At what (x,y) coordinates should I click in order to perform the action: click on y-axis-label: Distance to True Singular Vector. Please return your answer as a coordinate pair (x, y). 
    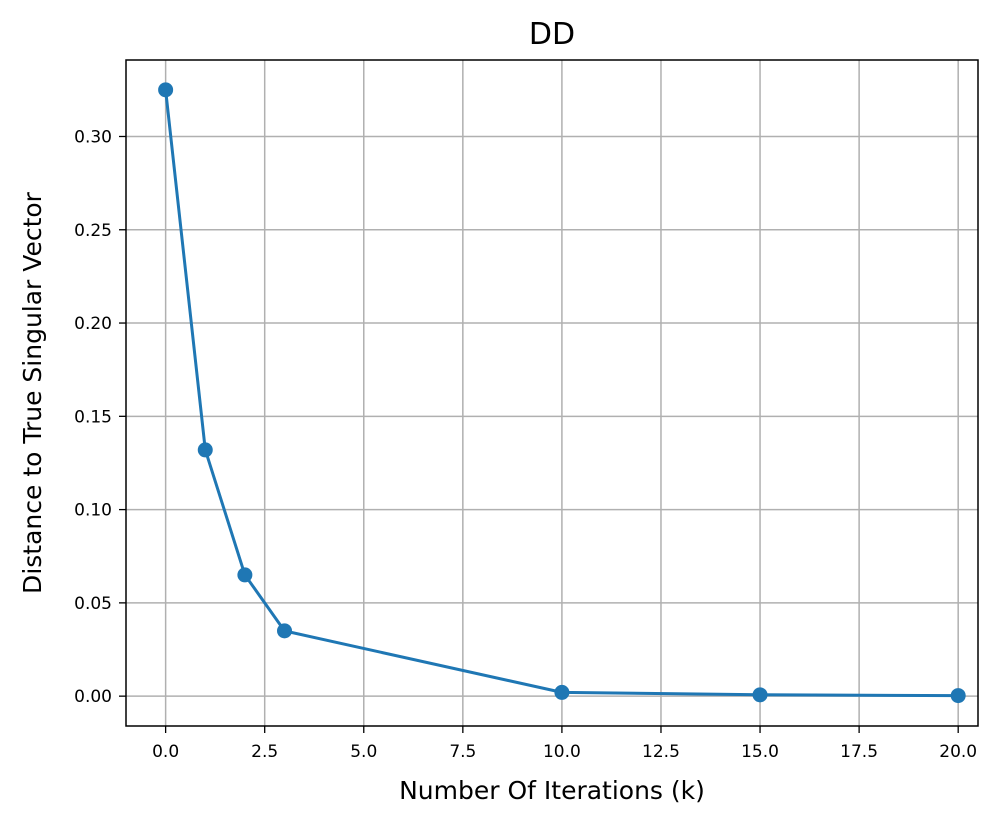
    Looking at the image, I should click on (32, 392).